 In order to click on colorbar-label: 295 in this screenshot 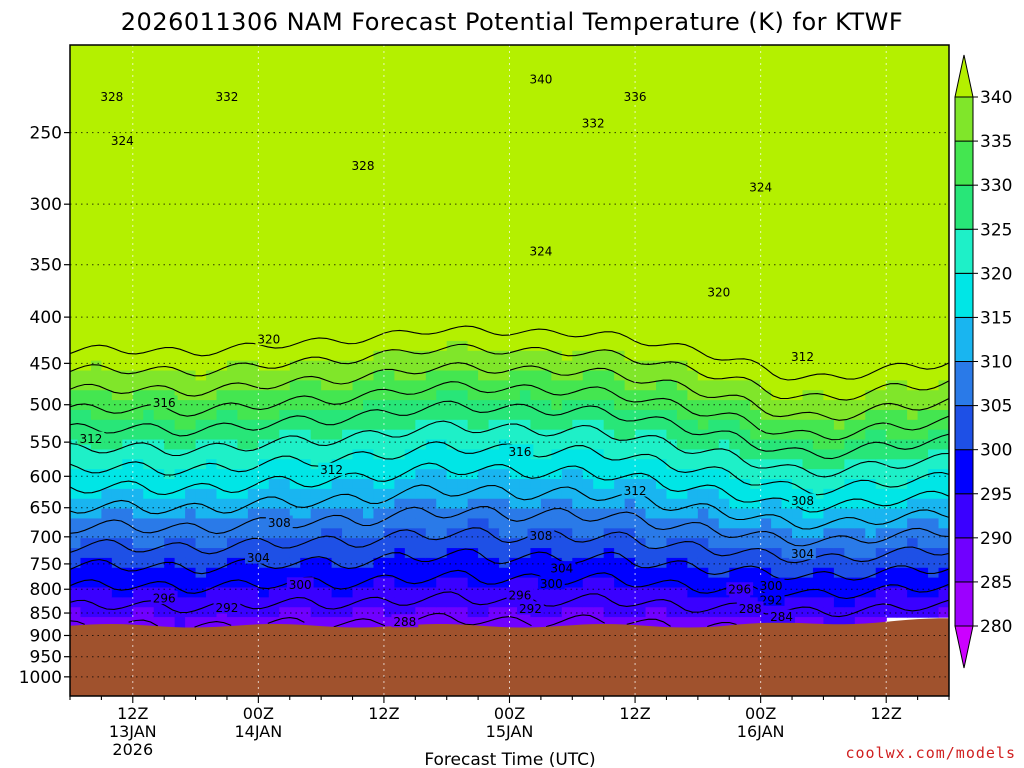, I will do `click(996, 495)`.